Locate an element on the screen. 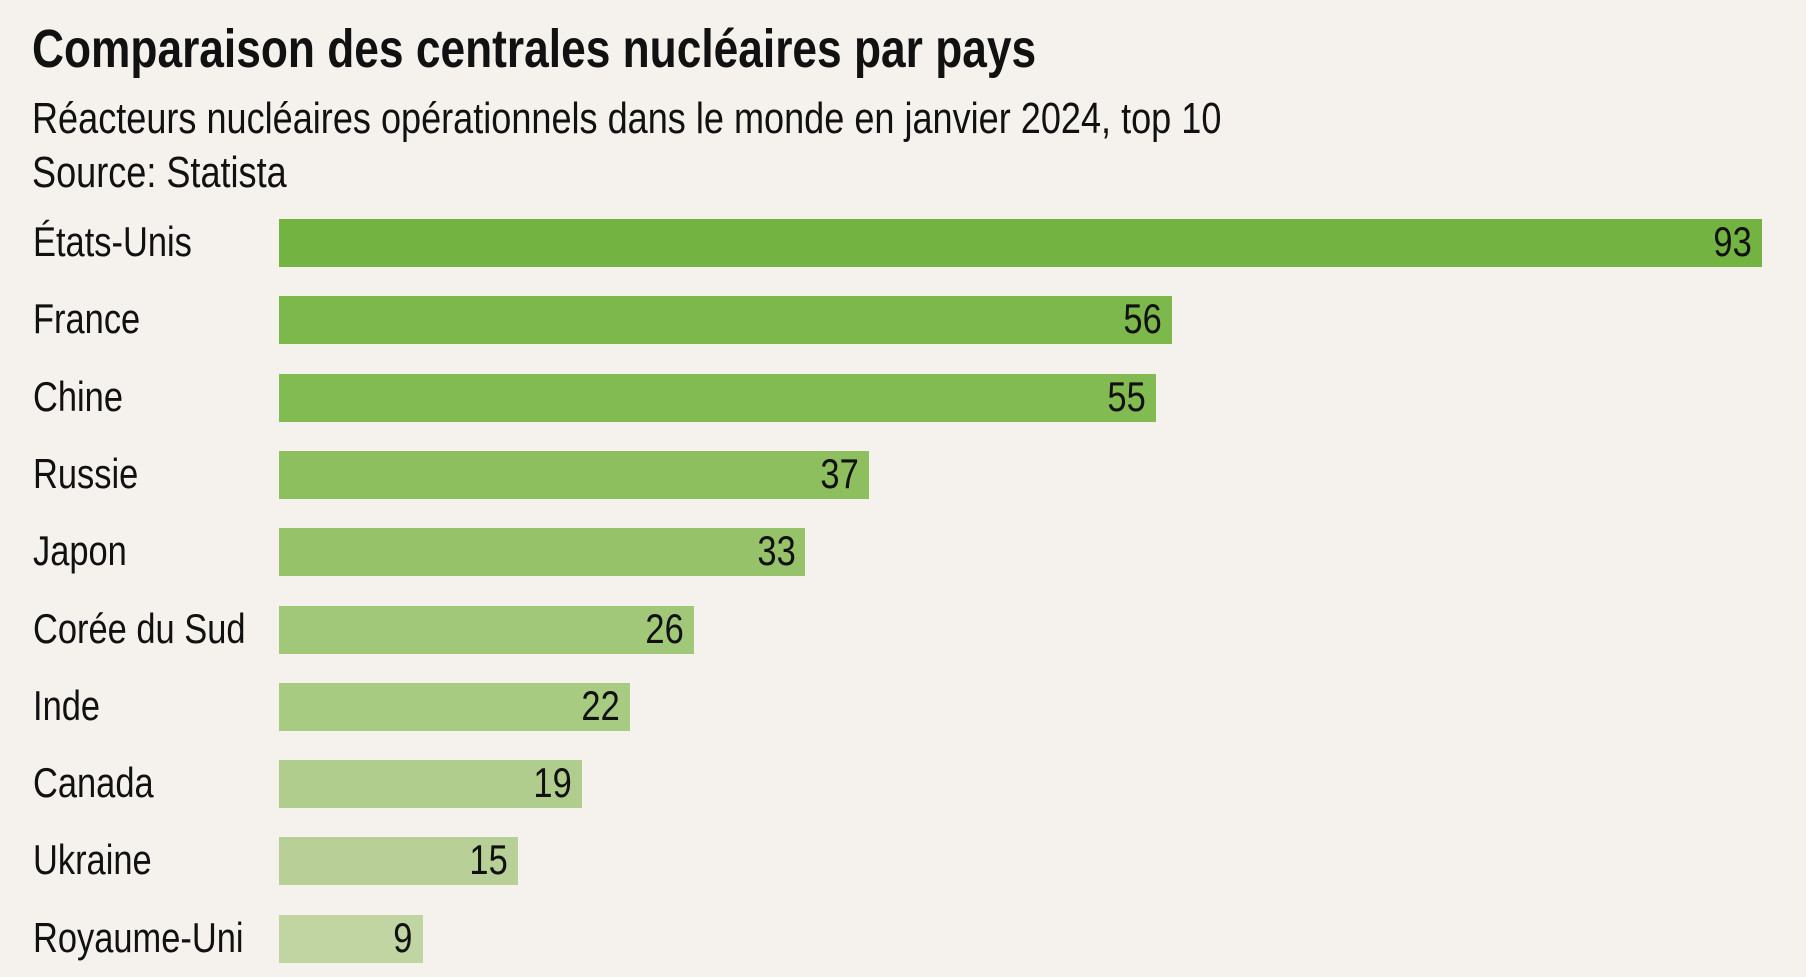 The height and width of the screenshot is (977, 1806). category-label: Russie is located at coordinates (86, 473).